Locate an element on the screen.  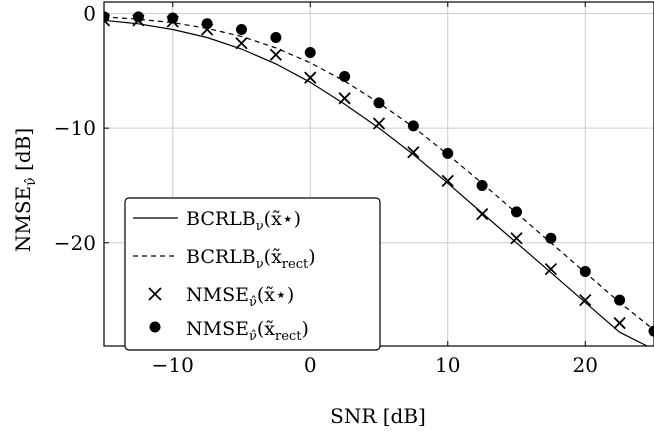
x-tick-label: −10 is located at coordinates (173, 365).